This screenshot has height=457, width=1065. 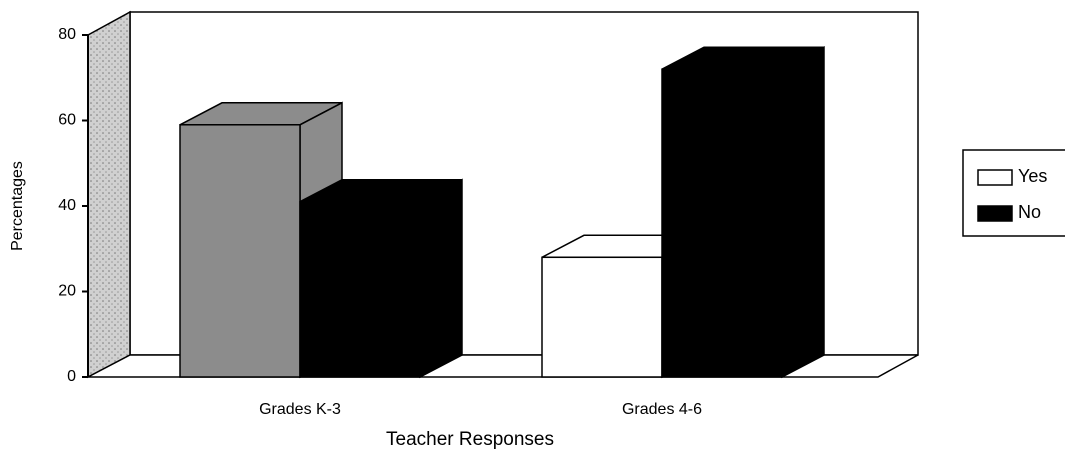 I want to click on side-wall, so click(x=109, y=194).